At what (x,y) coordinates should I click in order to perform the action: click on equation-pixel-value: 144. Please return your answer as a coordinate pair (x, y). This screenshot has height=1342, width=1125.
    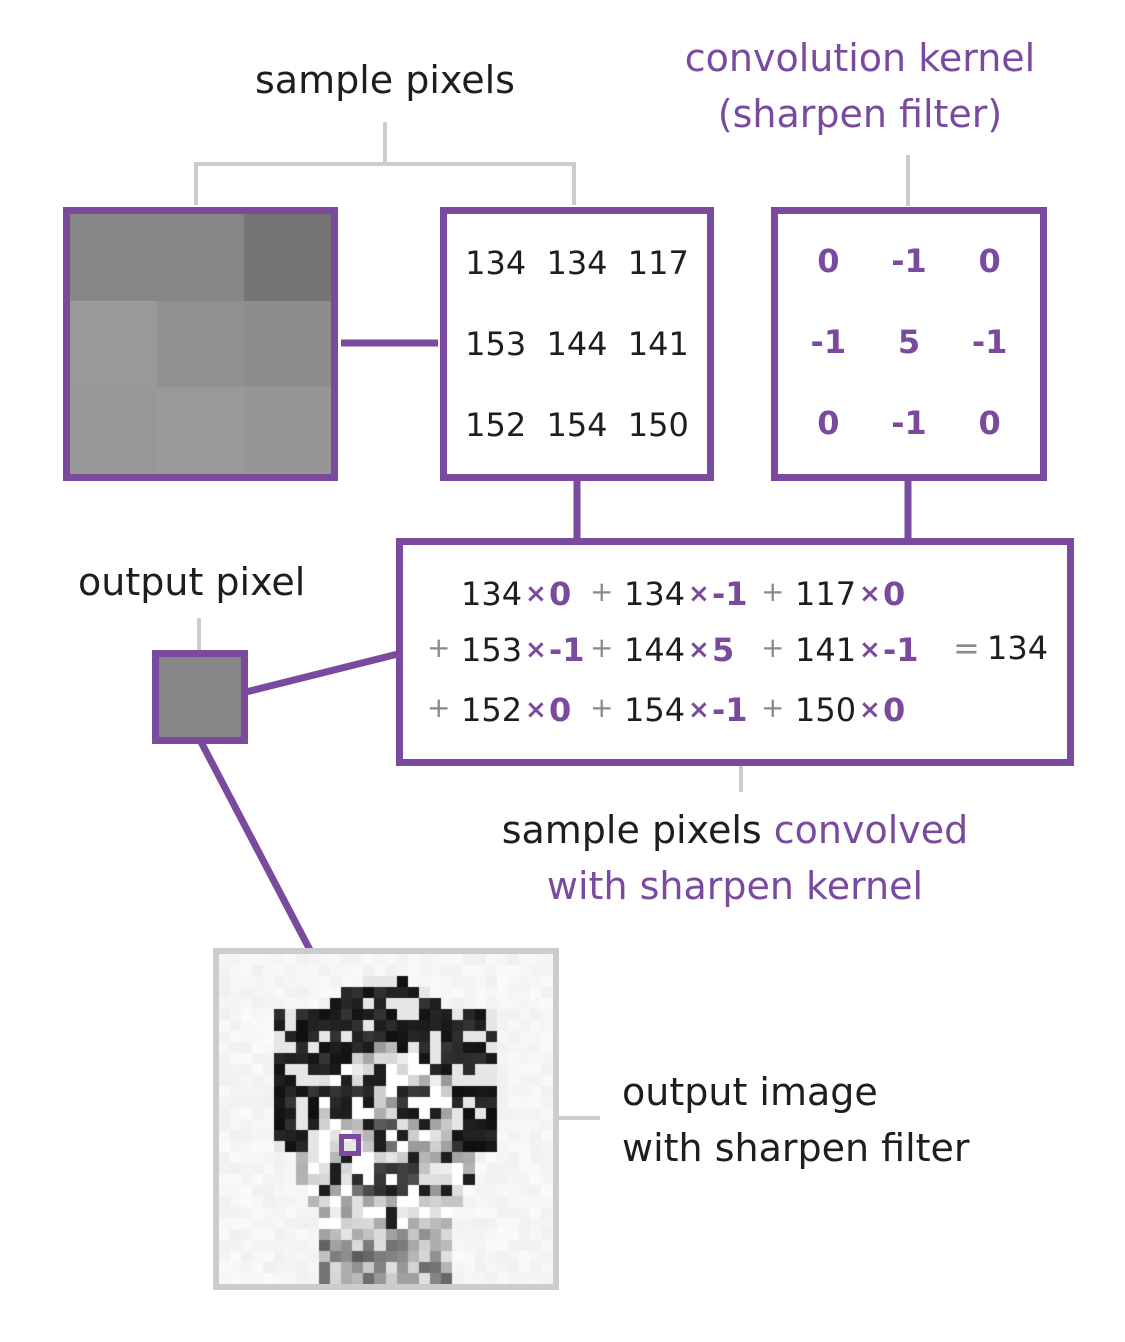
    Looking at the image, I should click on (655, 650).